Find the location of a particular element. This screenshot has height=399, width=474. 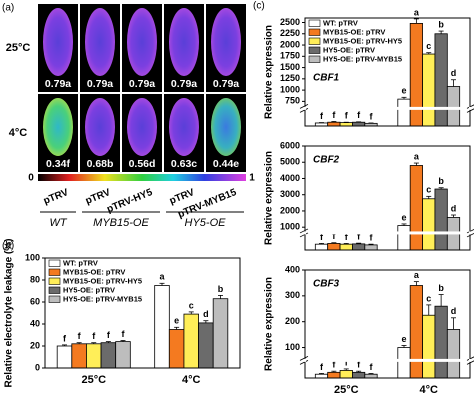

chart-title: CBF1 is located at coordinates (326, 78).